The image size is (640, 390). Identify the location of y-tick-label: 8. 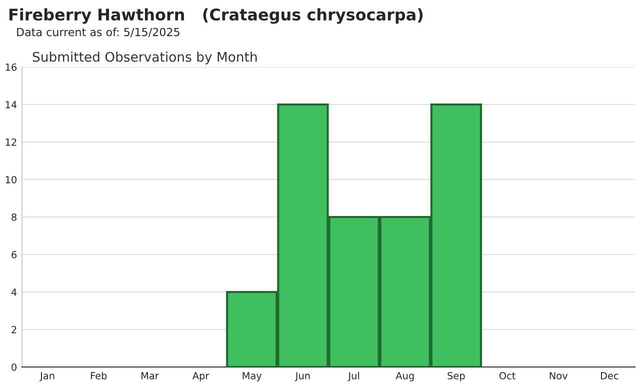
(14, 217).